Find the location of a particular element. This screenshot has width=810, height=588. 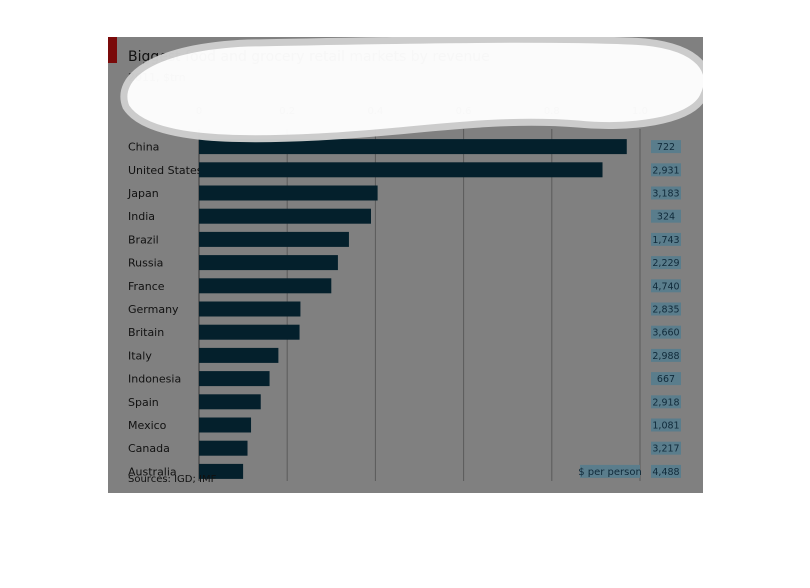

per-person-value: 3,183 is located at coordinates (665, 194).